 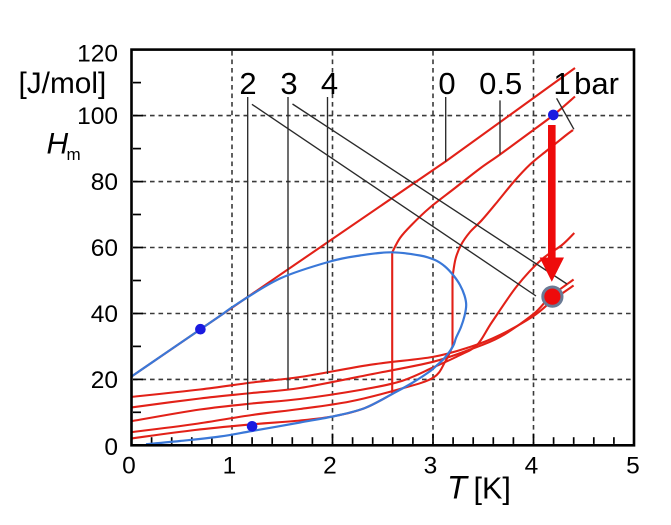 What do you see at coordinates (97, 116) in the screenshot?
I see `svg-text: 100` at bounding box center [97, 116].